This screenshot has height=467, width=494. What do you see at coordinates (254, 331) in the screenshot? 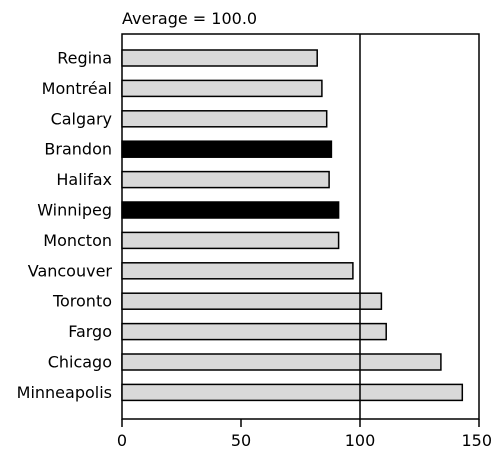
I see `bar-fargo` at bounding box center [254, 331].